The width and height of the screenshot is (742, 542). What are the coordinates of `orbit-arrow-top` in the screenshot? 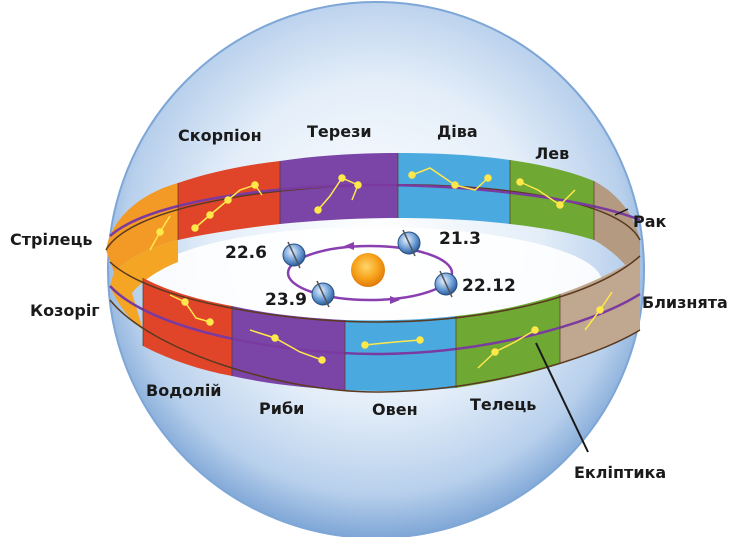 It's located at (349, 246).